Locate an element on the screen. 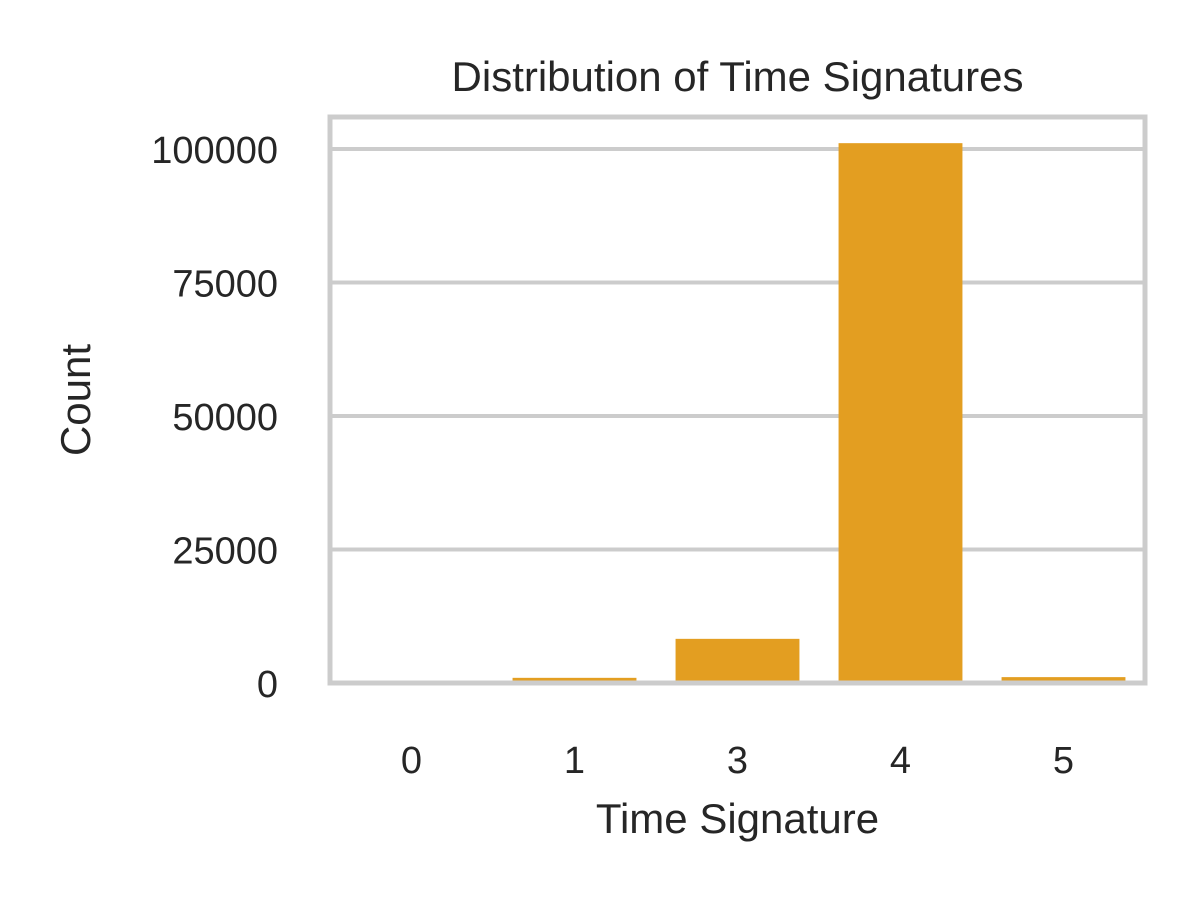 The width and height of the screenshot is (1200, 905). y-tick-label: 25000 is located at coordinates (225, 552).